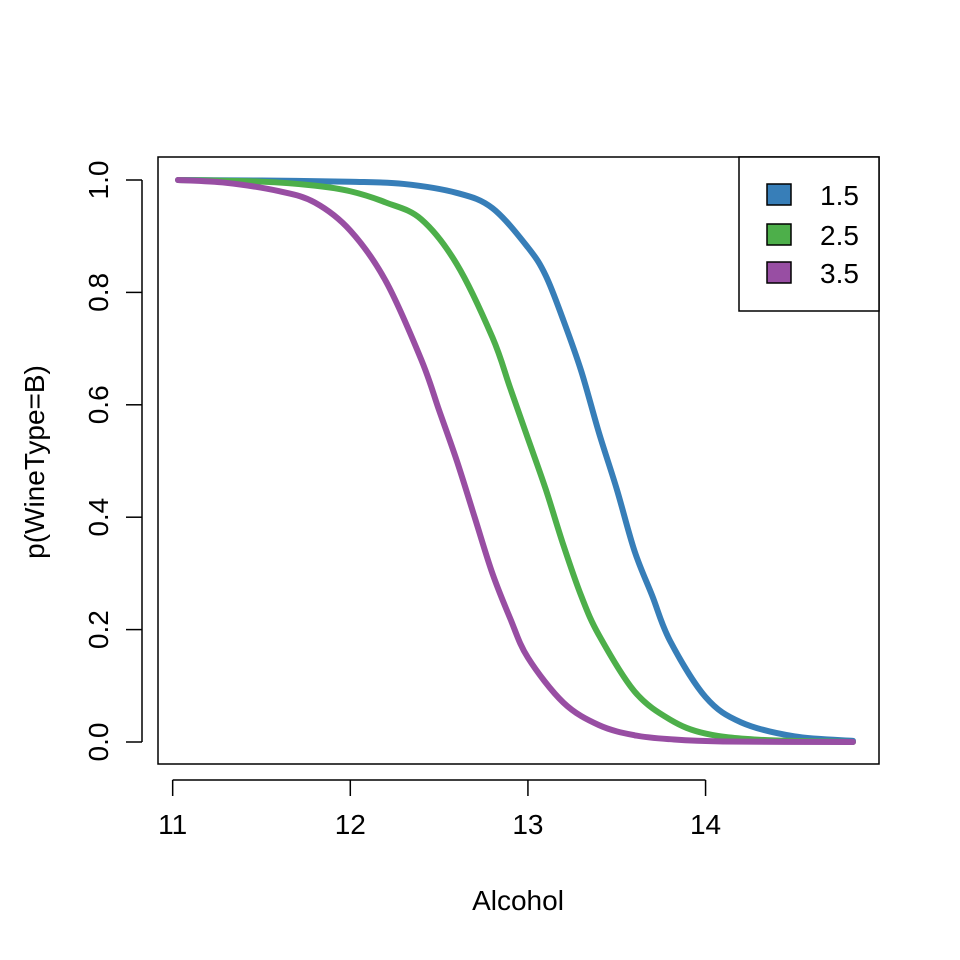  Describe the element at coordinates (113, 461) in the screenshot. I see `y-axis: 0.0 0.2 0.4 0.6 0.8 1.0` at that location.